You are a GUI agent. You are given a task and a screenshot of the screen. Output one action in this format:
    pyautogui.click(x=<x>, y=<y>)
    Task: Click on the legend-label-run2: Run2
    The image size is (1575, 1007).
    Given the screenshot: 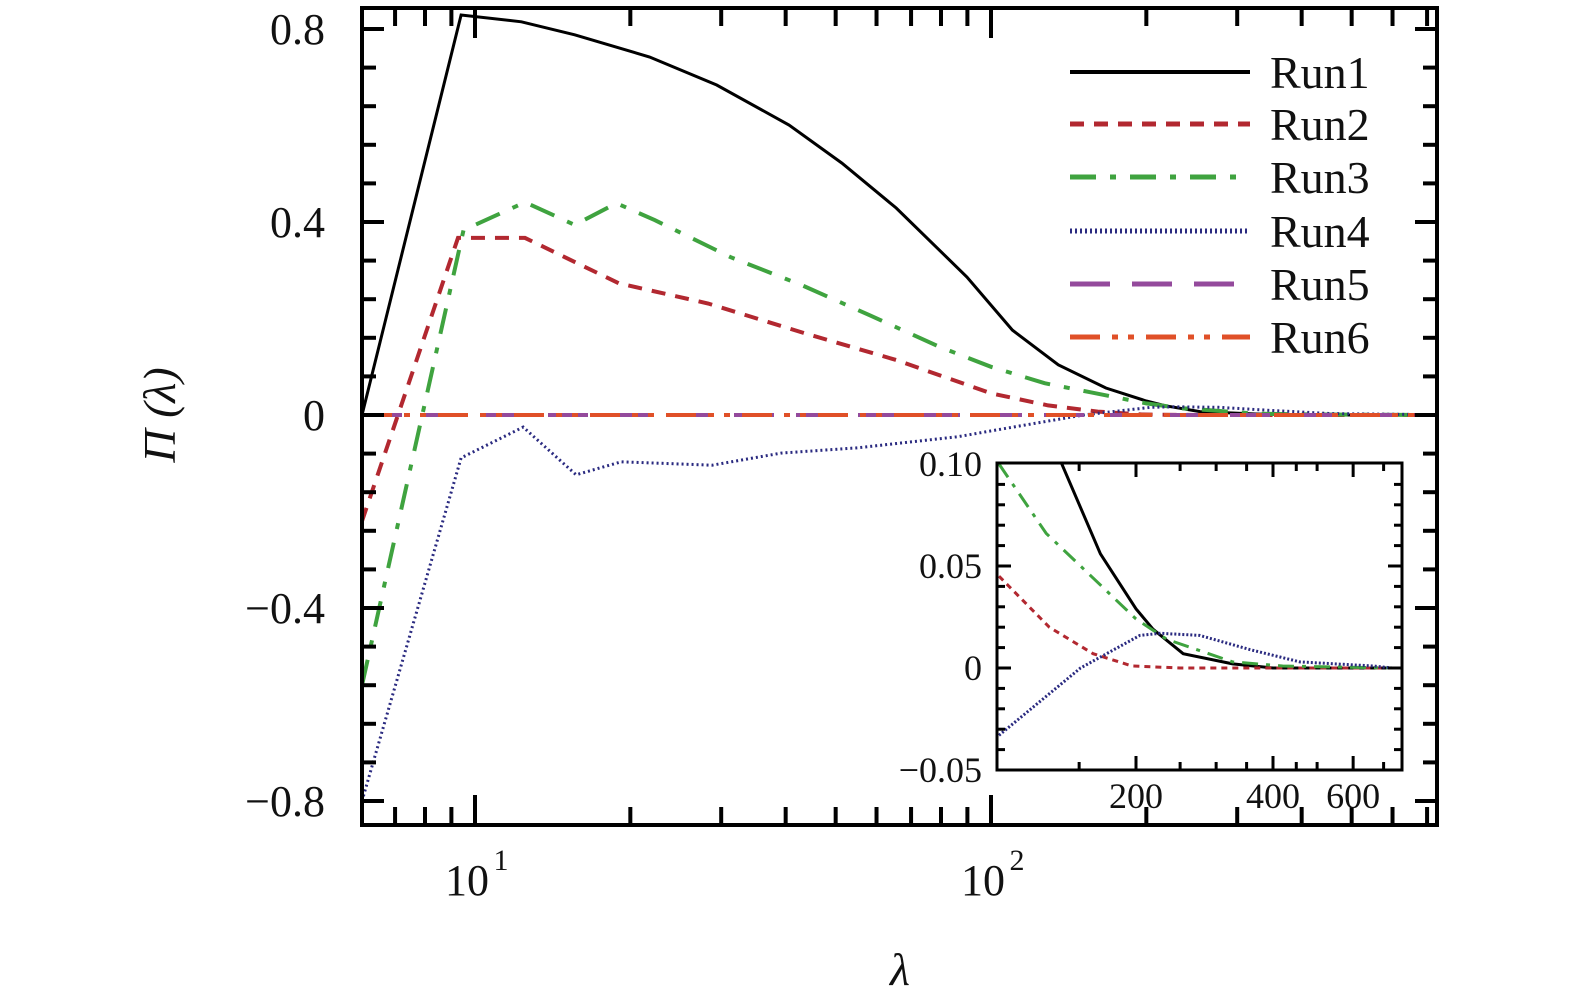 What is the action you would take?
    pyautogui.click(x=1320, y=124)
    